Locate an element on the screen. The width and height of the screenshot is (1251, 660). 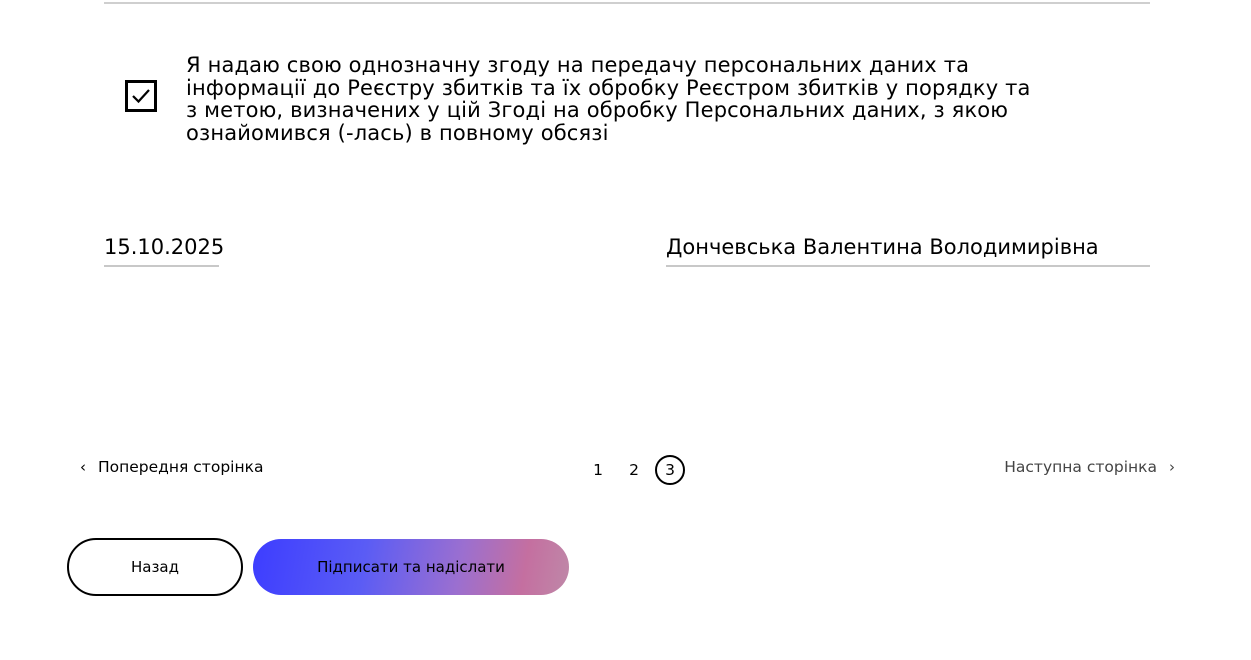
checkmark-icon is located at coordinates (141, 96).